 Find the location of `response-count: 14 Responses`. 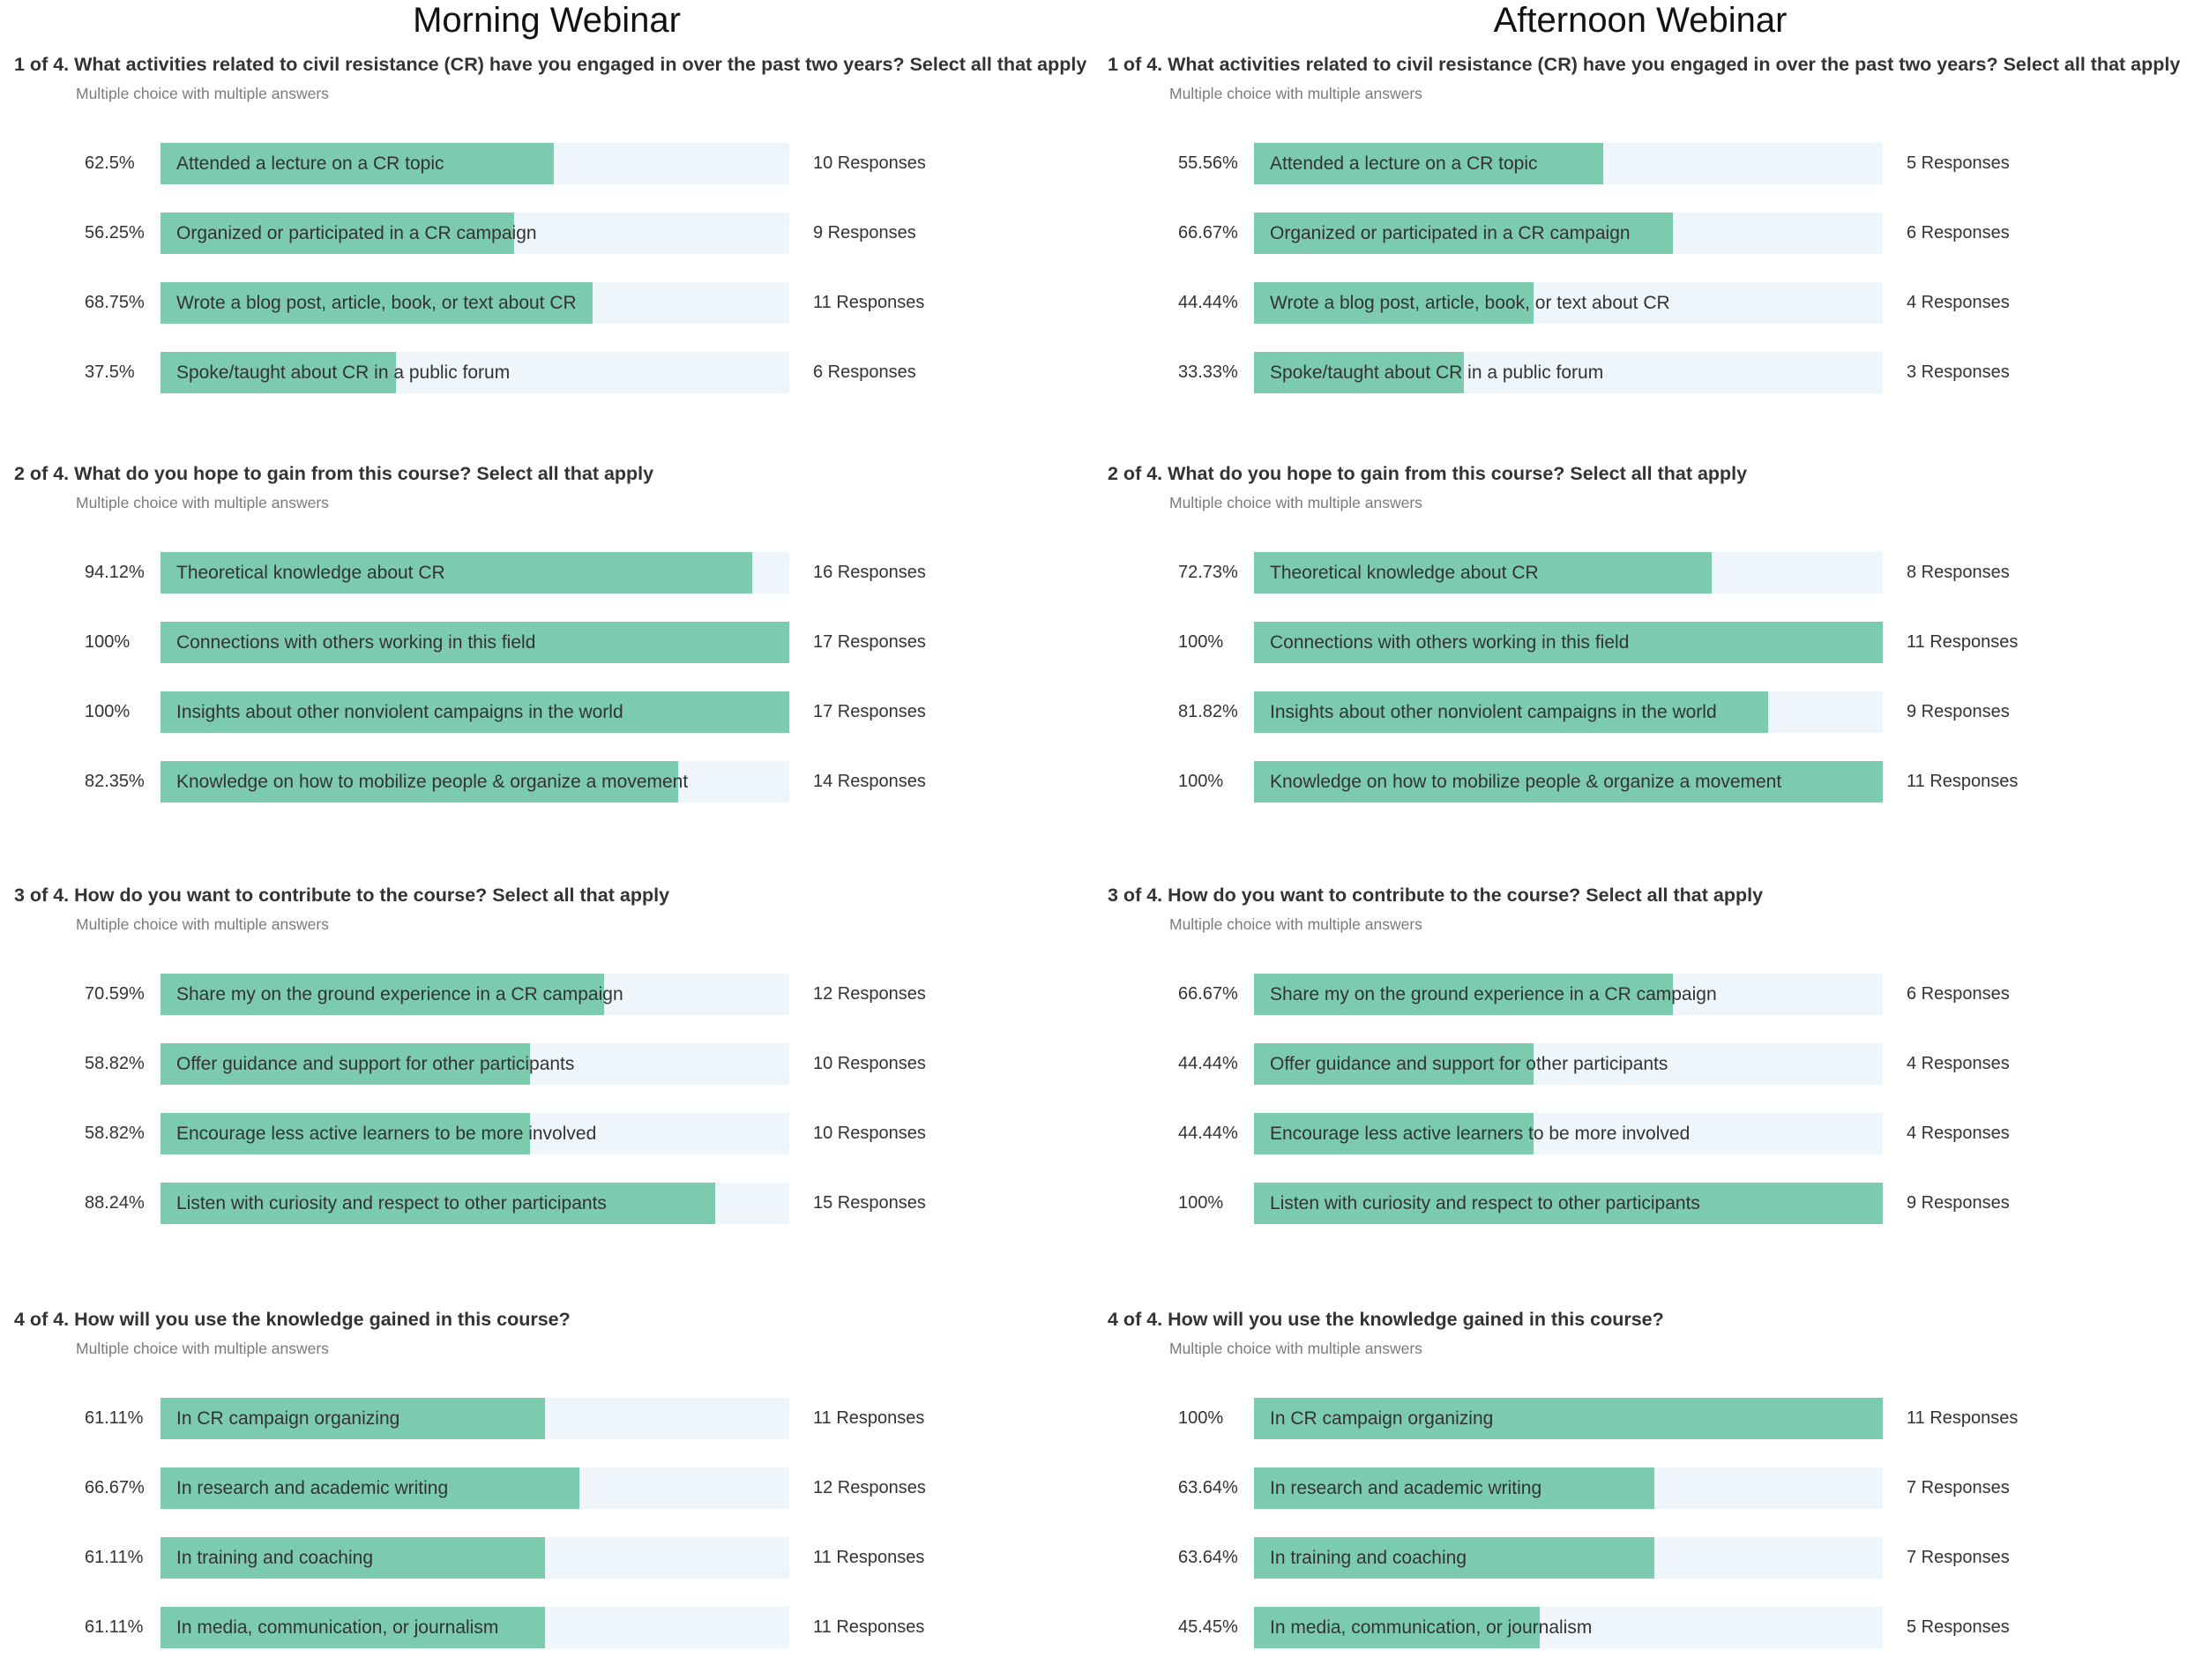

response-count: 14 Responses is located at coordinates (869, 781).